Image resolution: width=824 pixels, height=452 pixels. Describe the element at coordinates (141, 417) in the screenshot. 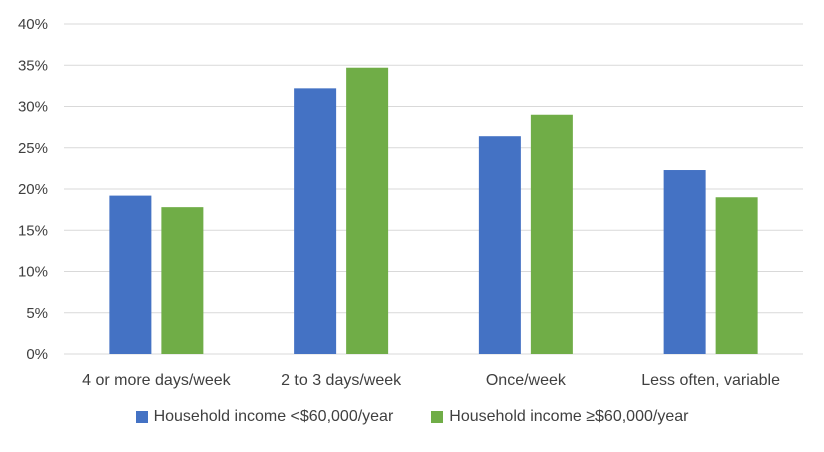

I see `legend-swatch-low-income` at that location.